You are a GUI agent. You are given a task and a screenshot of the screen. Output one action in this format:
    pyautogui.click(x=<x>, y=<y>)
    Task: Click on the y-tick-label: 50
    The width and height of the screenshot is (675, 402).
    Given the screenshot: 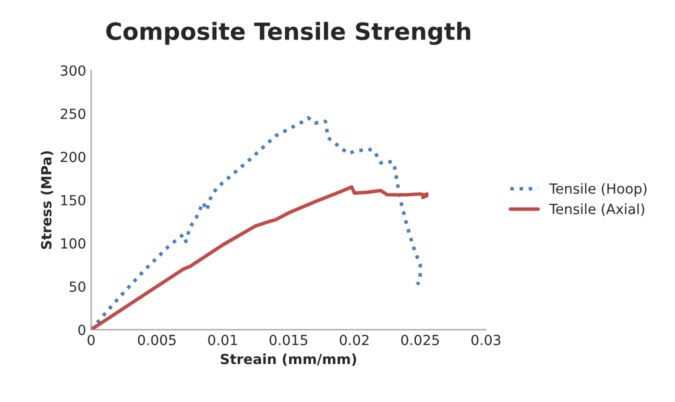 What is the action you would take?
    pyautogui.click(x=78, y=286)
    